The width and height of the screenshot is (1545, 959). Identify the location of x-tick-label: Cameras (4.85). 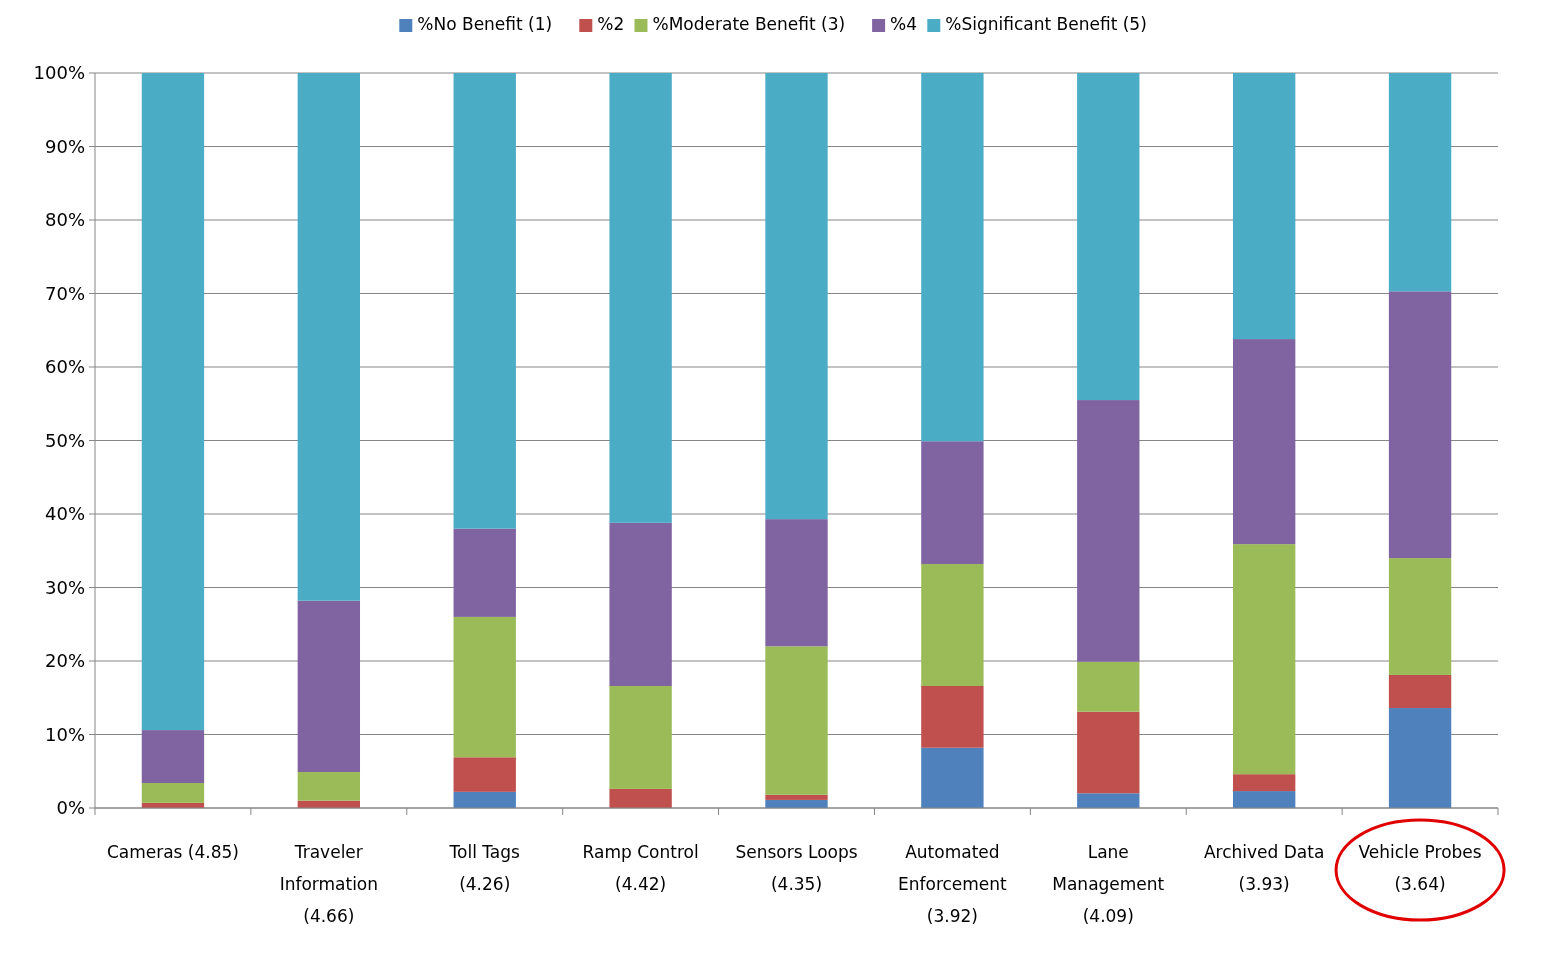
(172, 852).